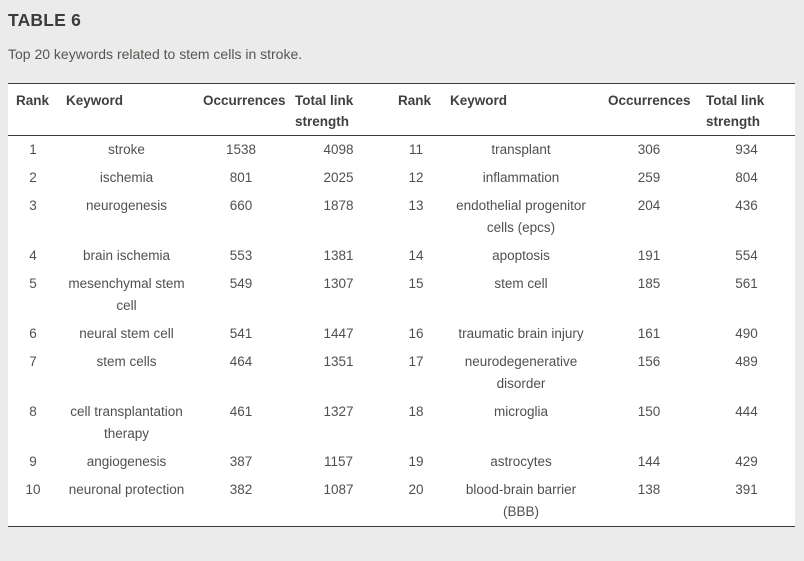 Image resolution: width=804 pixels, height=561 pixels. Describe the element at coordinates (33, 333) in the screenshot. I see `rank-cell: 6` at that location.